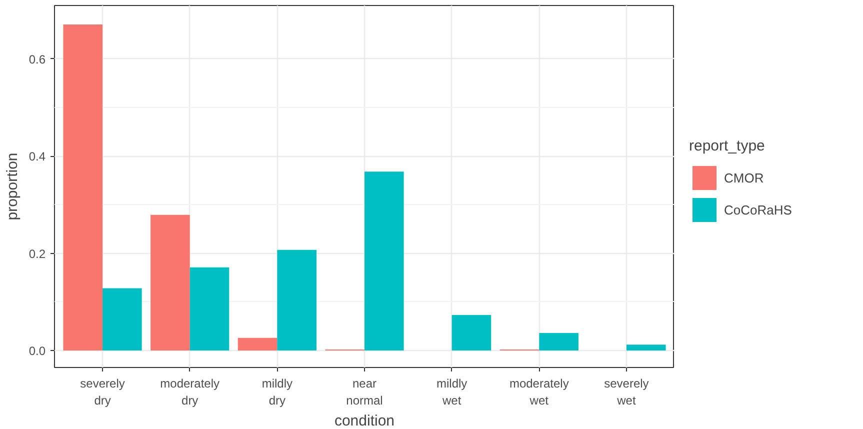 The width and height of the screenshot is (863, 429). I want to click on y-tick-label: 0.4, so click(37, 157).